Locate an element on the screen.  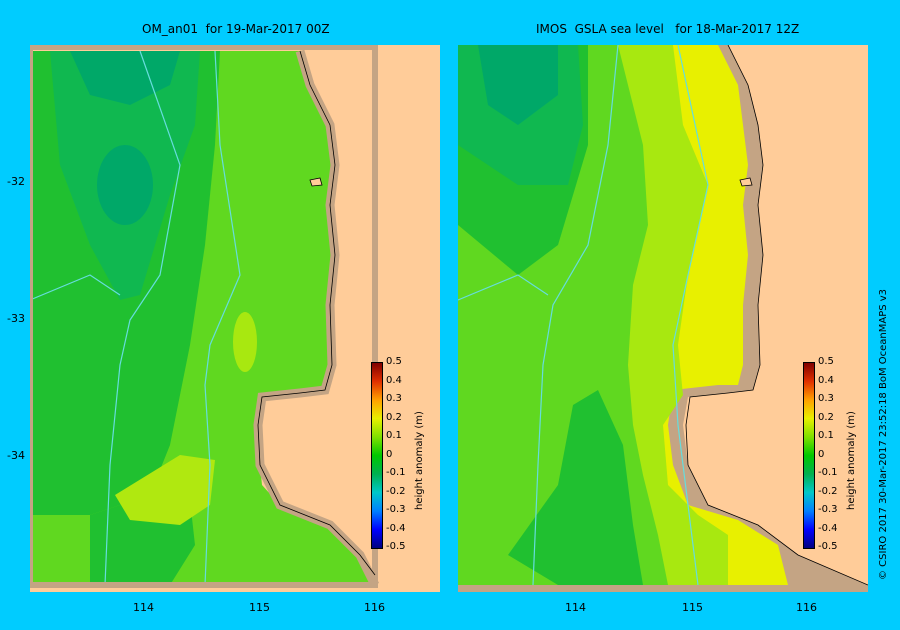
lat-tick-label: -33 is located at coordinates (16, 318).